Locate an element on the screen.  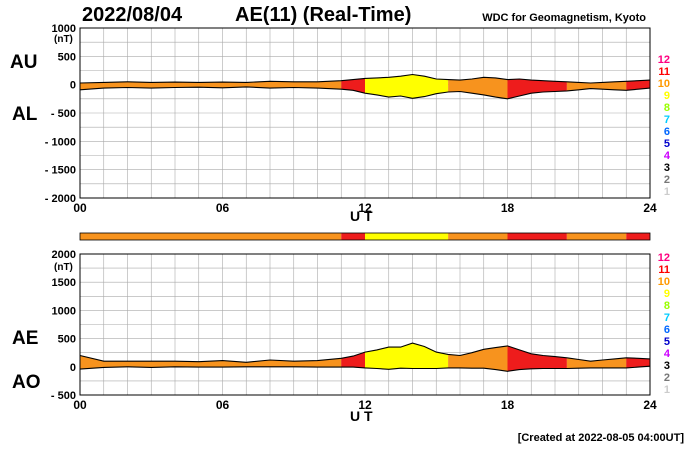
x-axis-label-bottom: U T is located at coordinates (361, 416).